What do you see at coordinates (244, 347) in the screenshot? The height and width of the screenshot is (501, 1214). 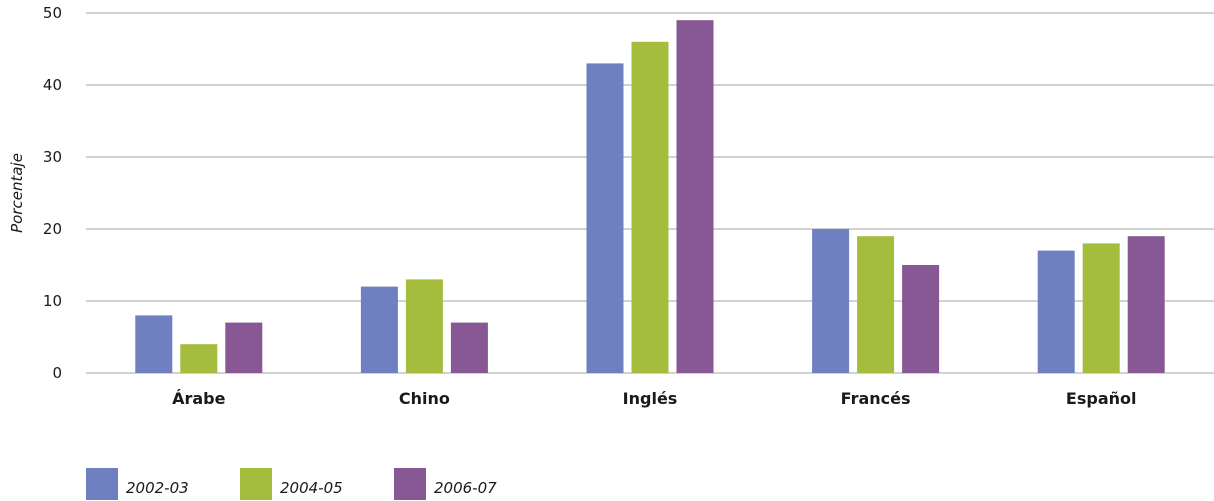 I see `bar-2006-07-Árabe` at bounding box center [244, 347].